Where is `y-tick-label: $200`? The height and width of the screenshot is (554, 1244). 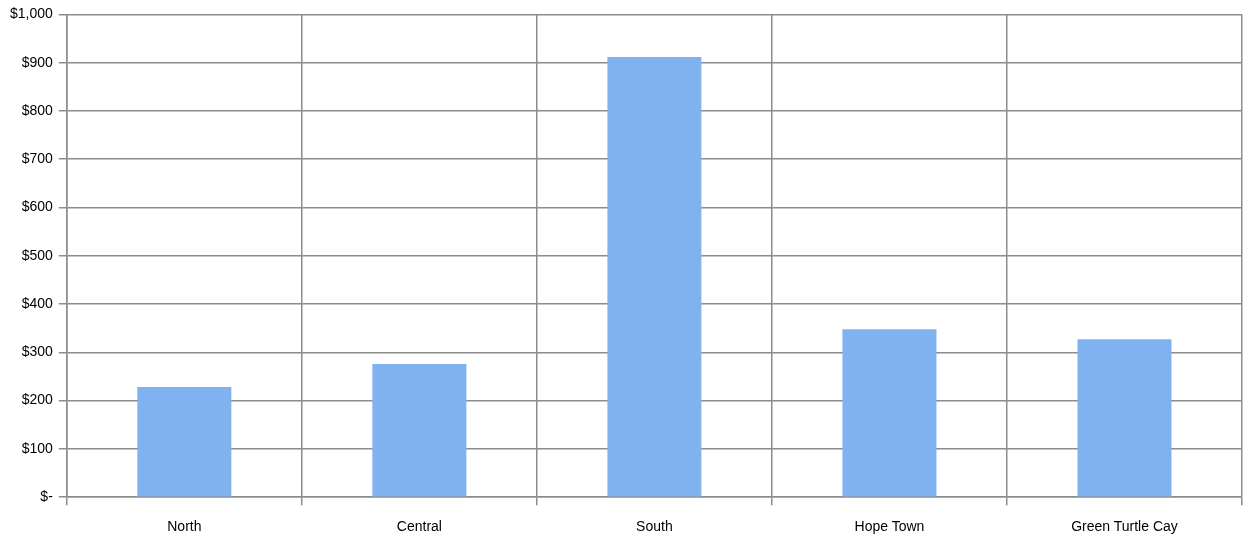
y-tick-label: $200 is located at coordinates (37, 399).